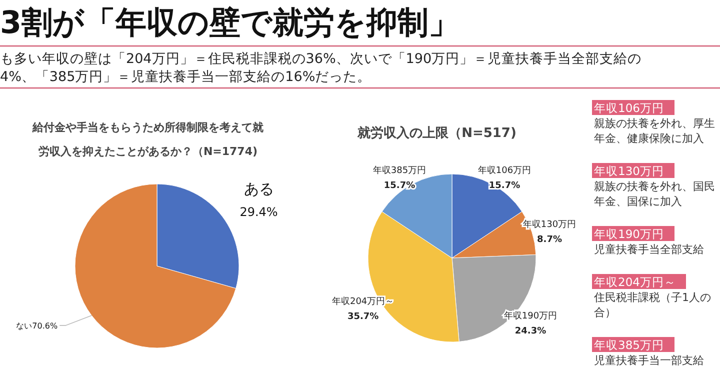 This screenshot has height=366, width=720. I want to click on slice-label: ない, so click(24, 325).